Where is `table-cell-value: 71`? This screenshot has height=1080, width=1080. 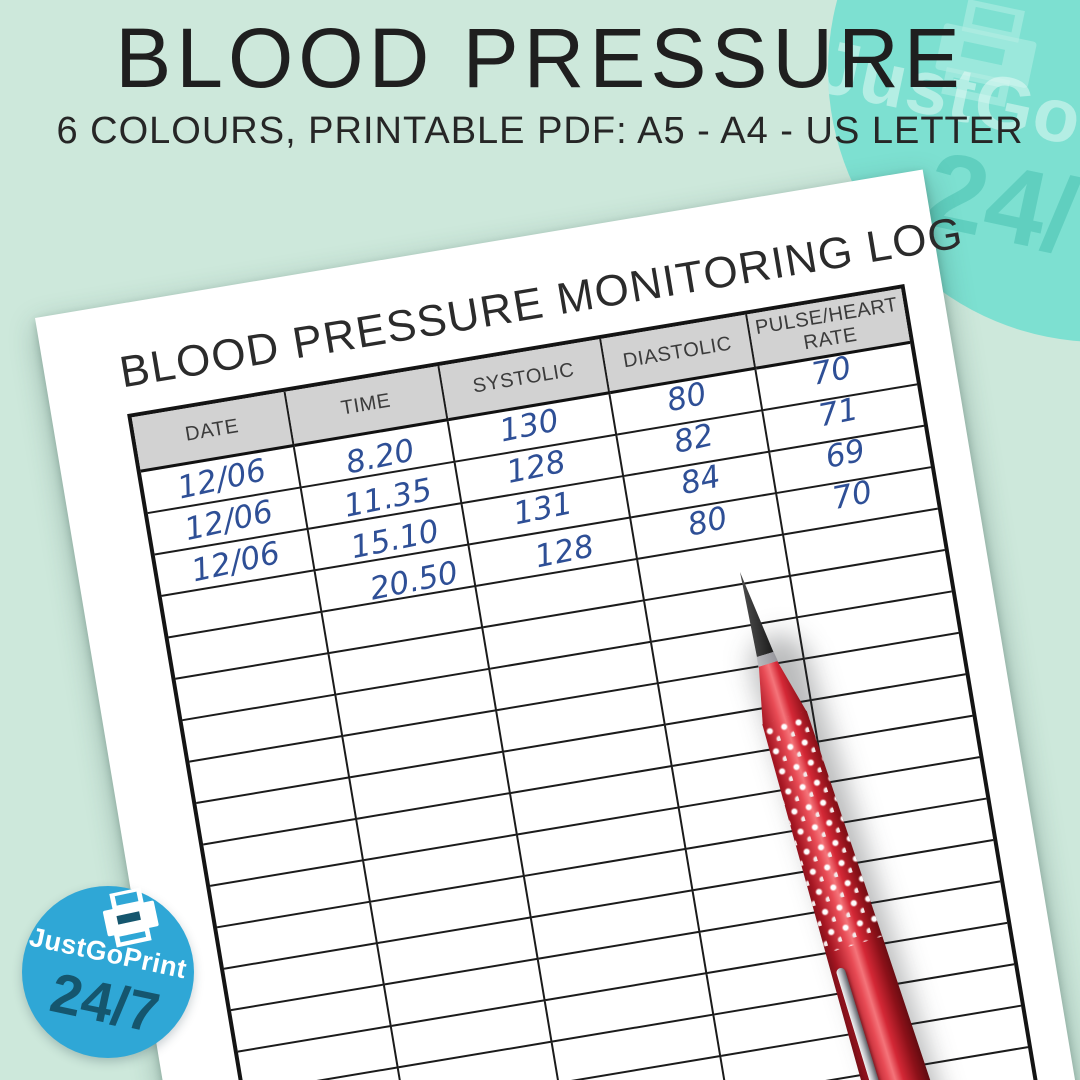
table-cell-value: 71 is located at coordinates (838, 412).